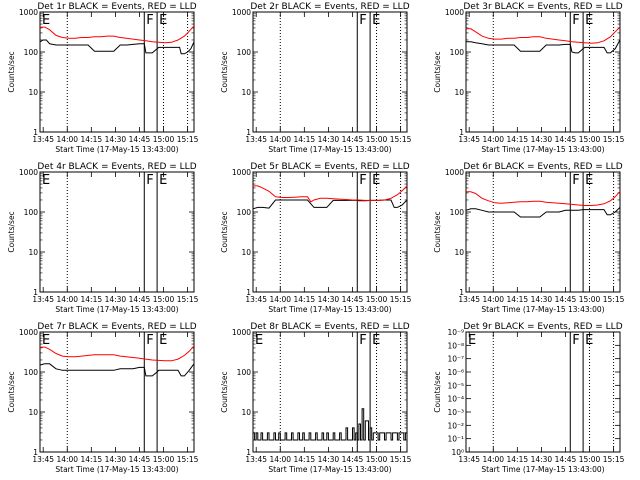 This screenshot has width=640, height=480. Describe the element at coordinates (455, 385) in the screenshot. I see `y-tick-label: 10⁻⁵` at that location.